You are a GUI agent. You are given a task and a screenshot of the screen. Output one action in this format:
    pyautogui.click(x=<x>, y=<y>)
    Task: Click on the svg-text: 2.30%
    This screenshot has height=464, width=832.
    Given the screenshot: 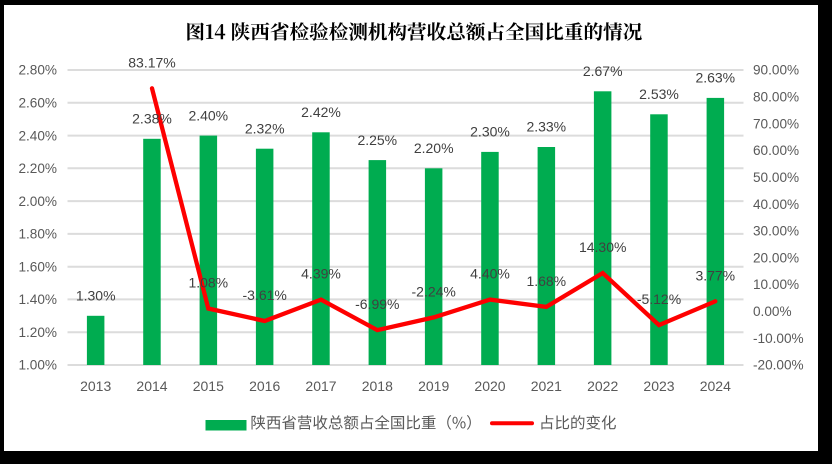 What is the action you would take?
    pyautogui.click(x=490, y=132)
    